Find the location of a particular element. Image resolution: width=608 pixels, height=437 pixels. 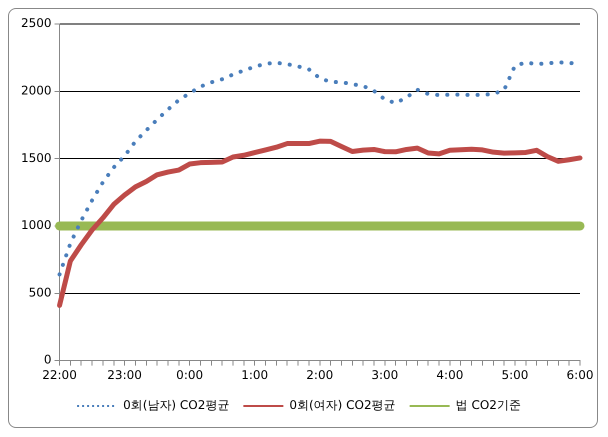

x-tick-label: 5:00 is located at coordinates (514, 375).